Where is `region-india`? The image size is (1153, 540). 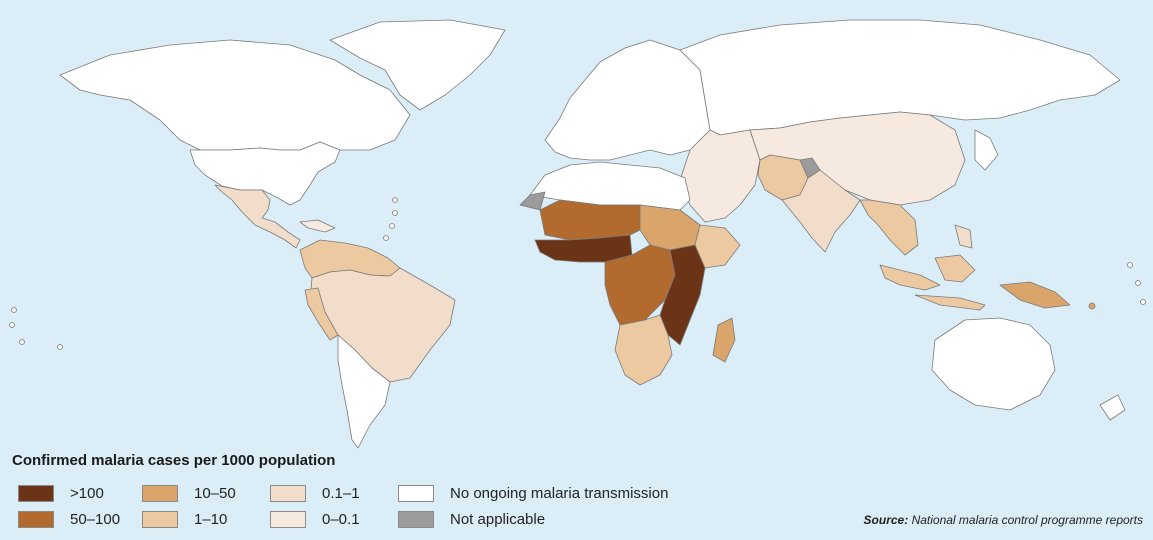 region-india is located at coordinates (821, 211).